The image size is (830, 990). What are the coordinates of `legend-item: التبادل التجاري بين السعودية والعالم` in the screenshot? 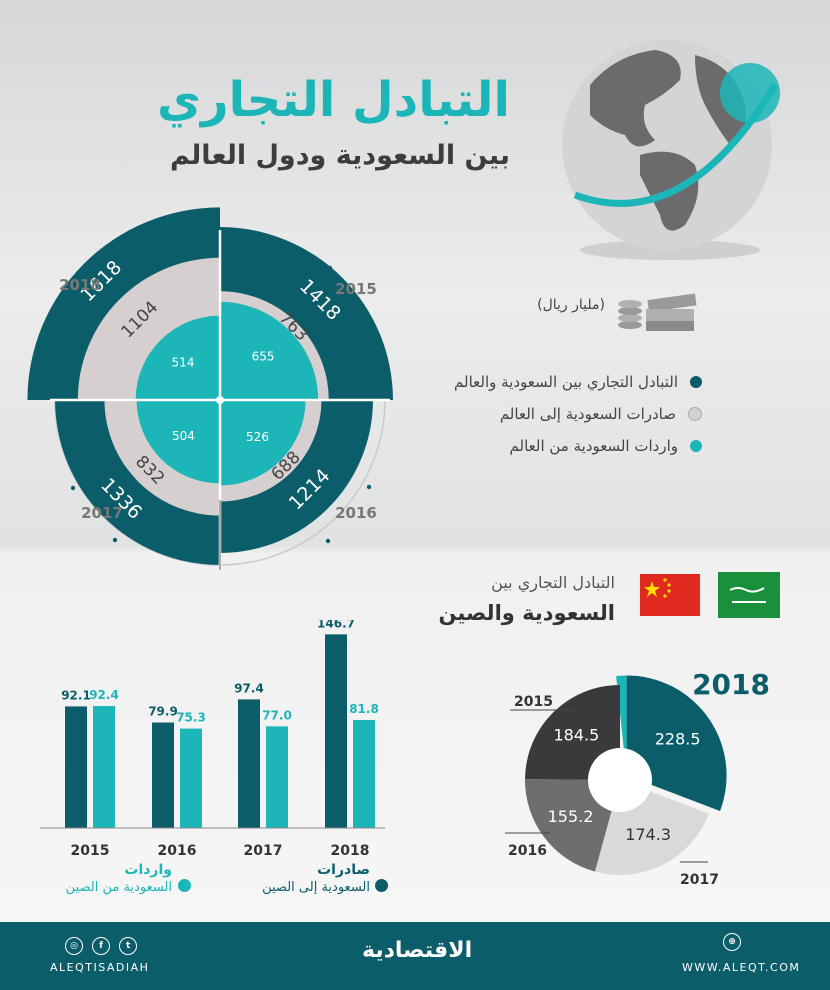 It's located at (578, 382).